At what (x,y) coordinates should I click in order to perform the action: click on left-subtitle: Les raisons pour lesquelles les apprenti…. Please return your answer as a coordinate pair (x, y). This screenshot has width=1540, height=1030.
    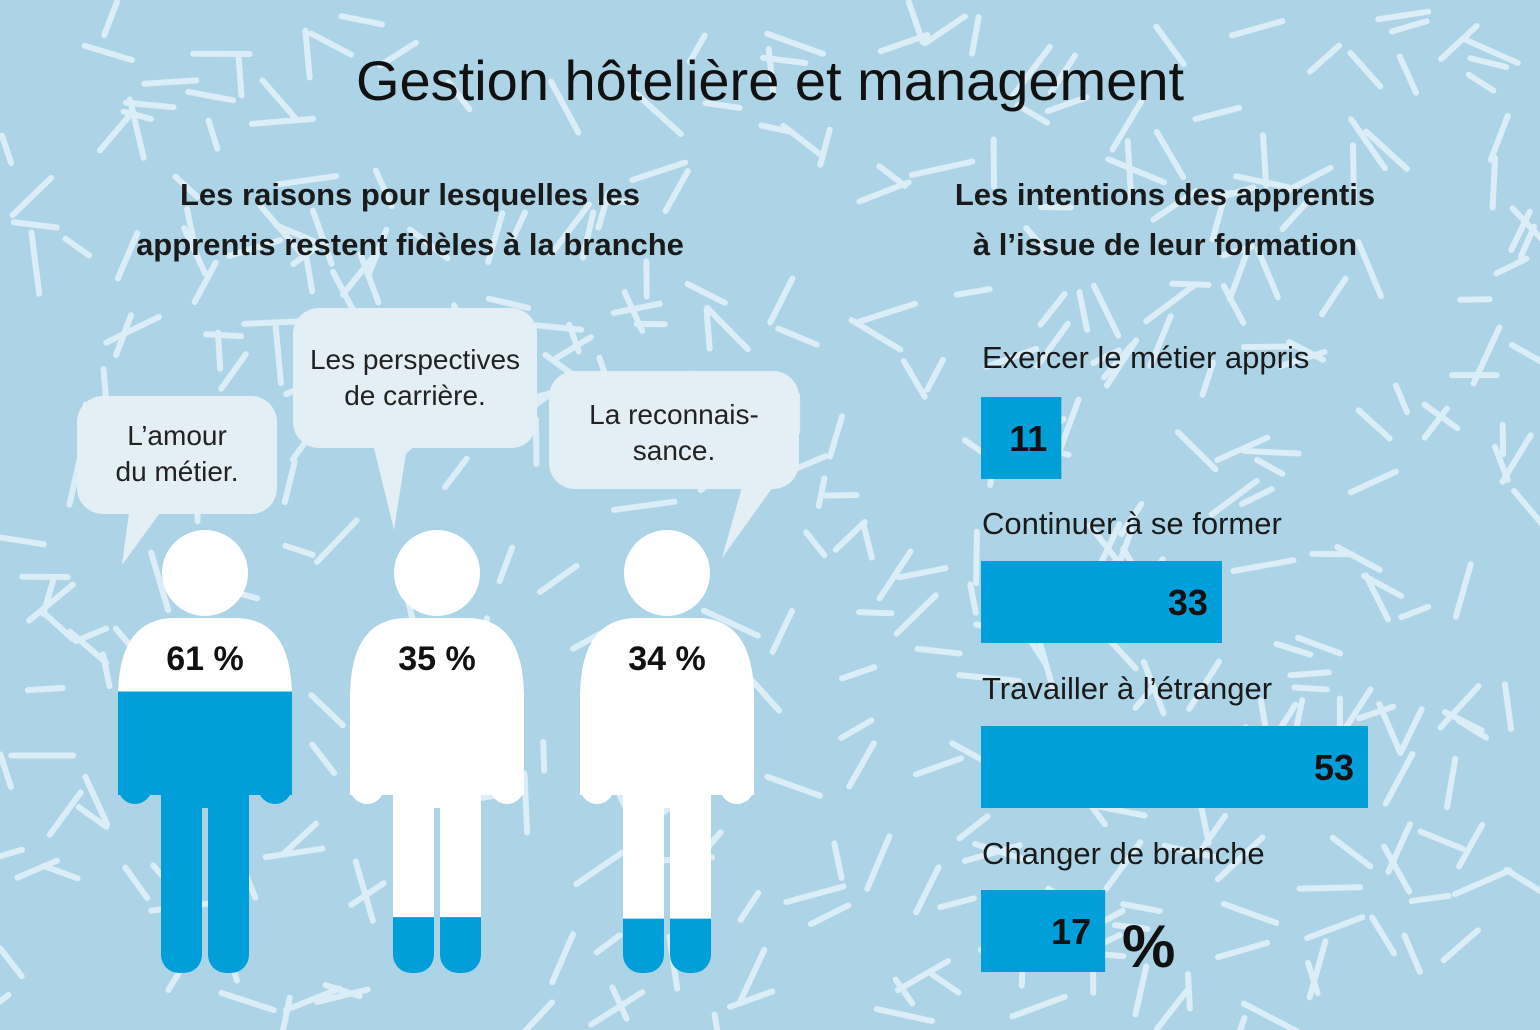
    Looking at the image, I should click on (410, 220).